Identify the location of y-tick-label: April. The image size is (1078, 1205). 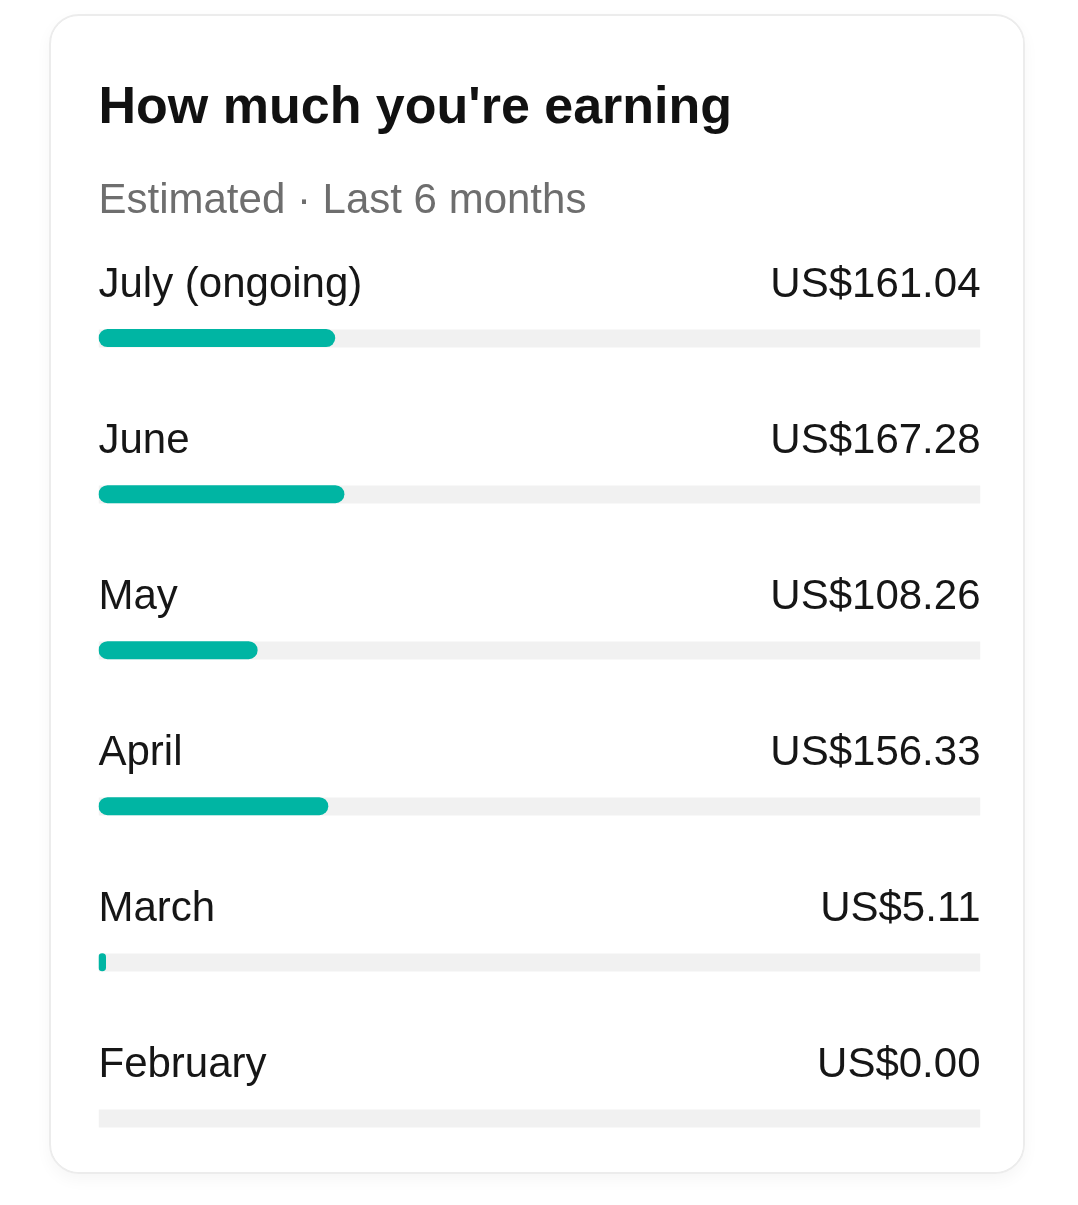
(140, 750).